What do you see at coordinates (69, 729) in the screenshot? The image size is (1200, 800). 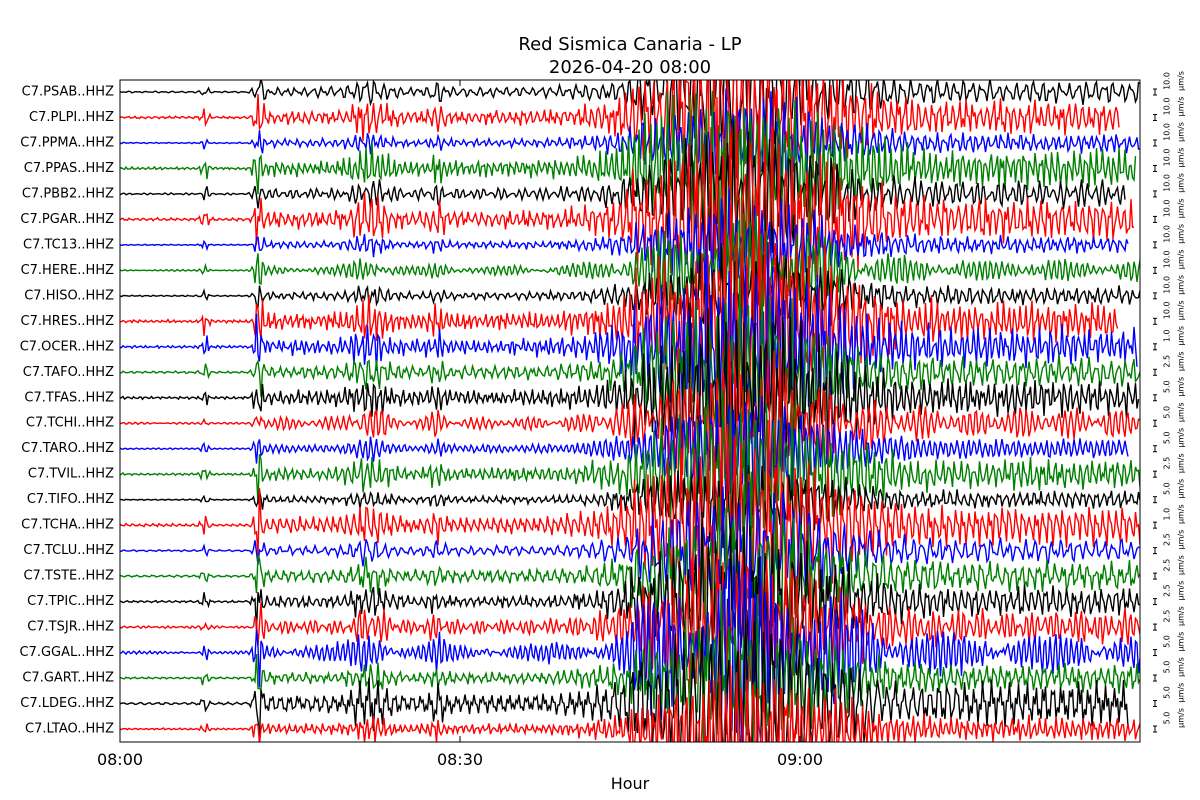 I see `station-label: C7.LTAO..HHZ` at bounding box center [69, 729].